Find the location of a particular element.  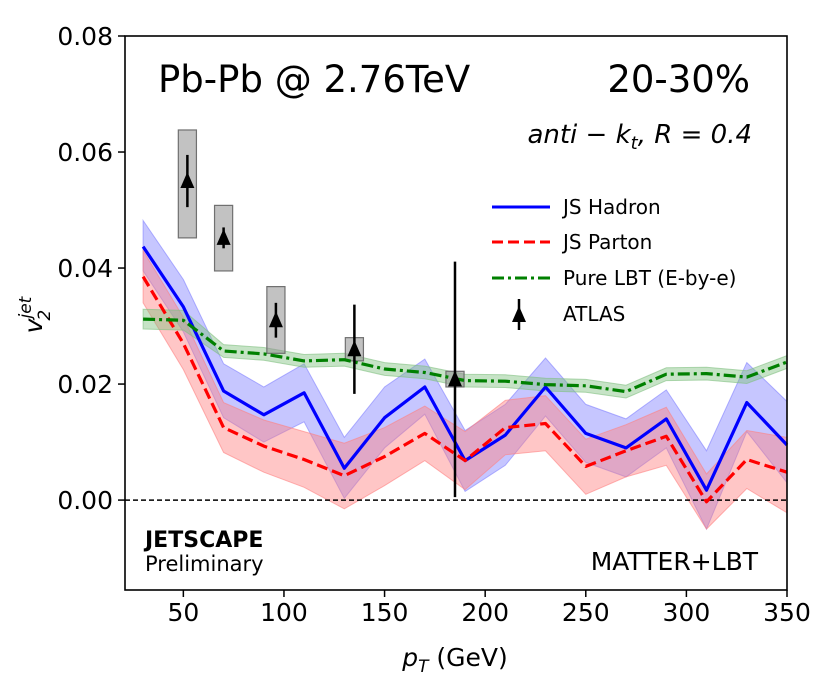

y-tick-label-3: 0.06 is located at coordinates (85, 152).